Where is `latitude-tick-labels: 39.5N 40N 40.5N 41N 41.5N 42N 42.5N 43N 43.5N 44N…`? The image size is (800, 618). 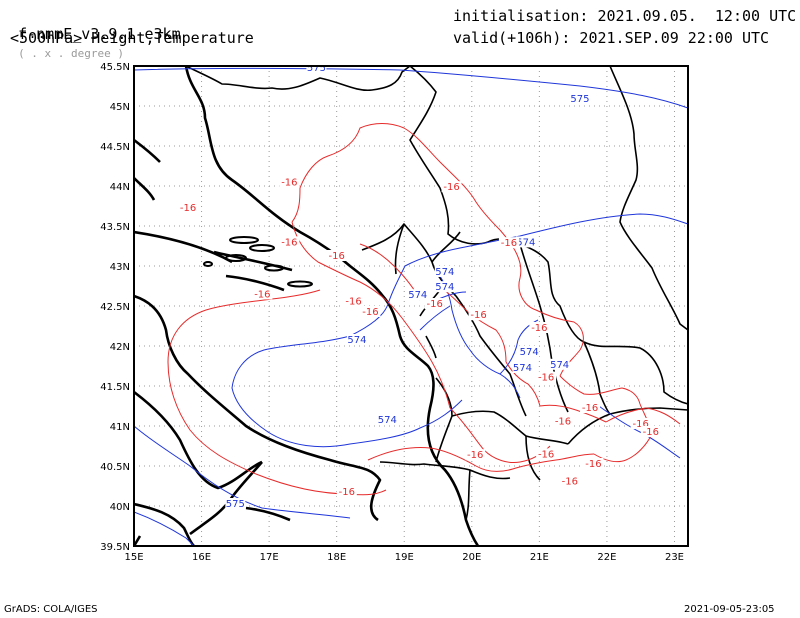 latitude-tick-labels: 39.5N 40N 40.5N 41N 41.5N 42N 42.5N 43N 43.5N 44N… is located at coordinates (115, 307).